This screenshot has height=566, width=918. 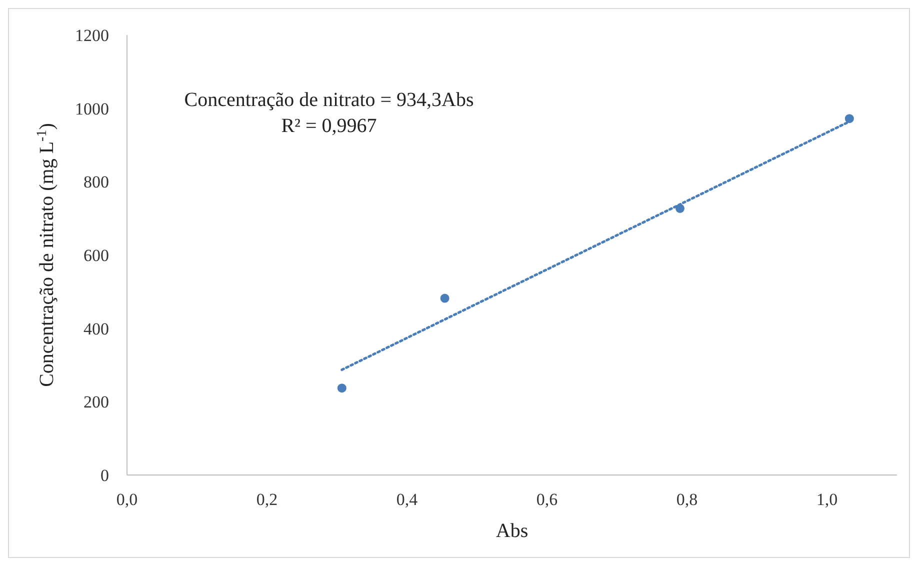 What do you see at coordinates (329, 100) in the screenshot?
I see `annotation: Concentração de nitrato = 934,3Abs` at bounding box center [329, 100].